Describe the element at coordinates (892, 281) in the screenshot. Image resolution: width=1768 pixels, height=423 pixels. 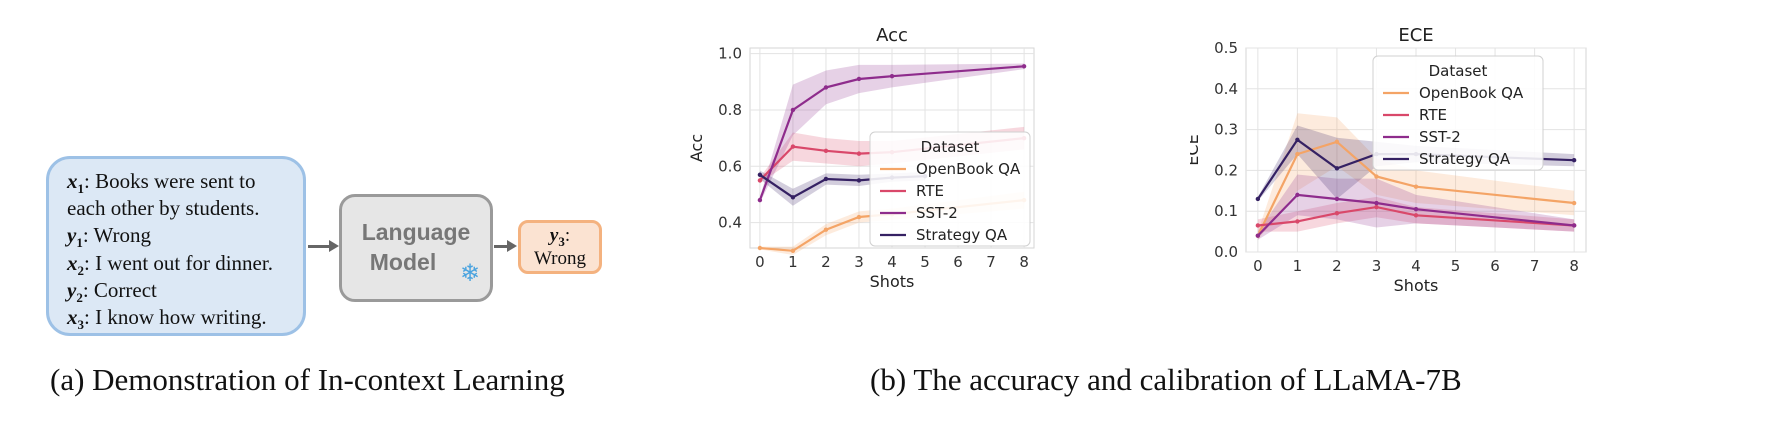
I see `acc-xlabel: Shots` at that location.